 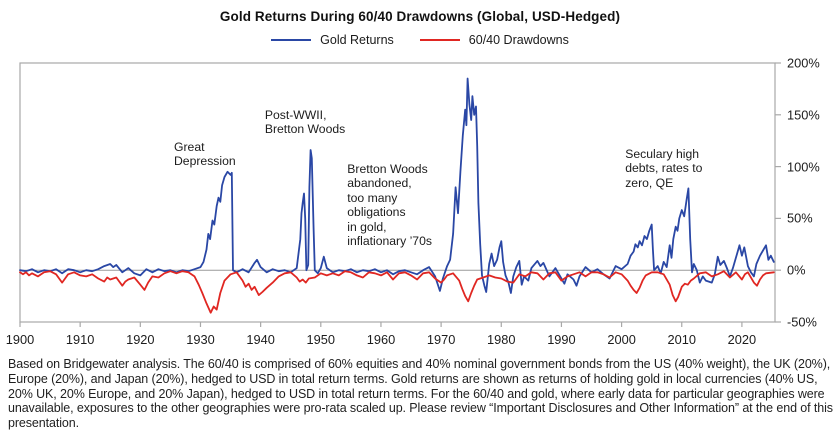 I want to click on legend-label-gold-returns: Gold Returns, so click(x=357, y=40).